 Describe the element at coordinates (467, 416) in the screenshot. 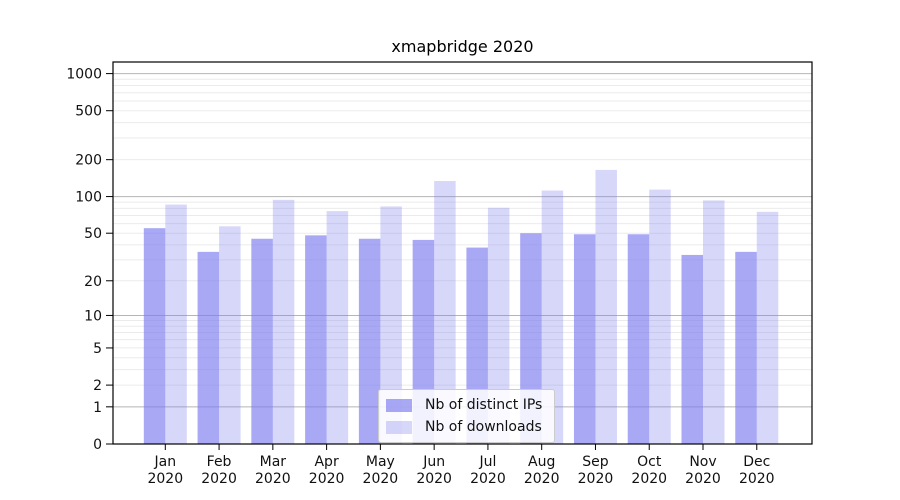

I see `legend-box: Nb of distinct IPs Nb of downloads` at that location.